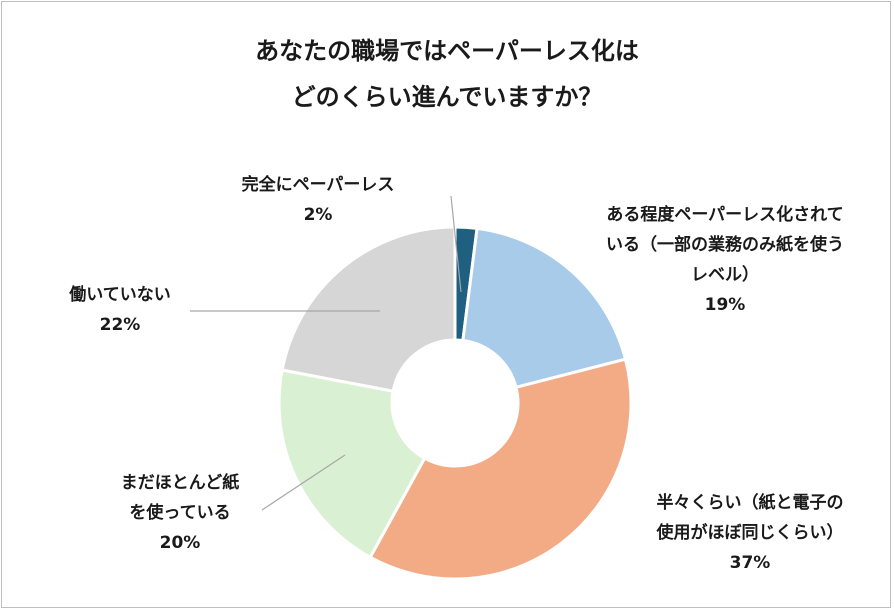  I want to click on slice-1-percent-label: 2%, so click(318, 215).